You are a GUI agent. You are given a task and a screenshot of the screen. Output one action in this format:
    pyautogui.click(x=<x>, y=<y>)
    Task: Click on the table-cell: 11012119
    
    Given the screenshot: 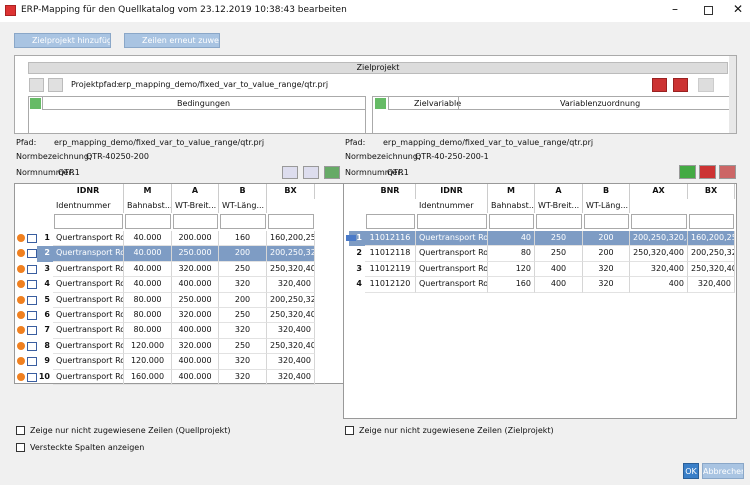 What is the action you would take?
    pyautogui.click(x=390, y=269)
    